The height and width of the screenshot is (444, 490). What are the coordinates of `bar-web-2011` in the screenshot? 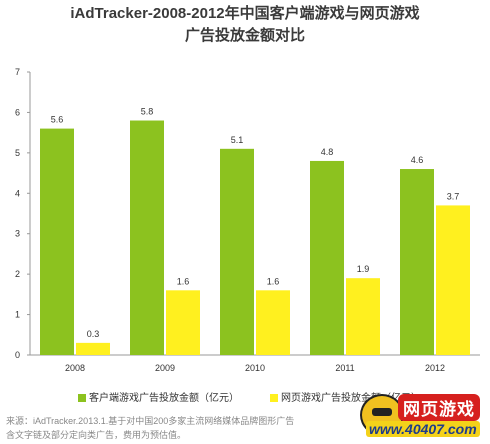 It's located at (363, 316).